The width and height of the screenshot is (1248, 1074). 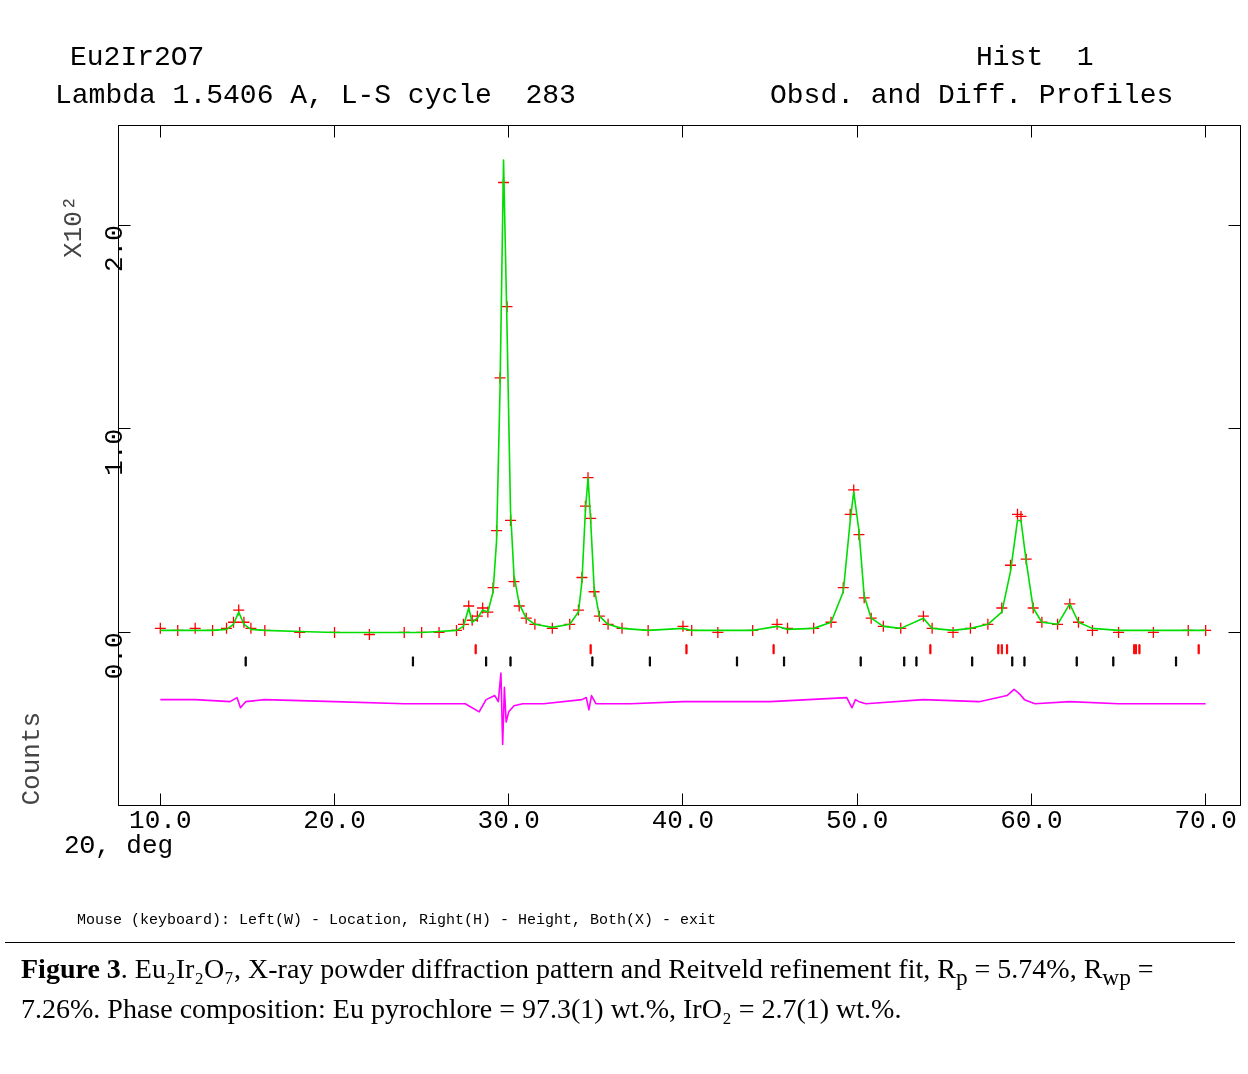 What do you see at coordinates (683, 820) in the screenshot?
I see `x-tick-label: 40.0` at bounding box center [683, 820].